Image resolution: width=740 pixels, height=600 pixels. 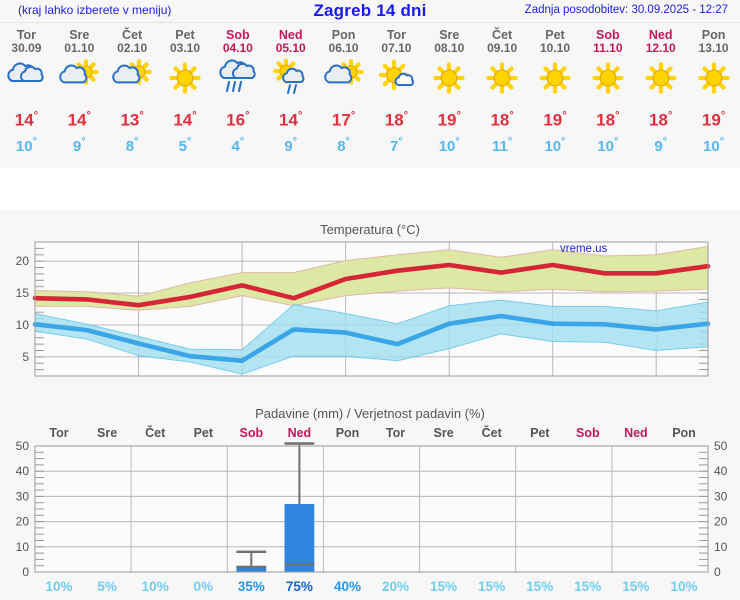 I want to click on day-column: Pon 06.10 17° 8°, so click(x=343, y=90).